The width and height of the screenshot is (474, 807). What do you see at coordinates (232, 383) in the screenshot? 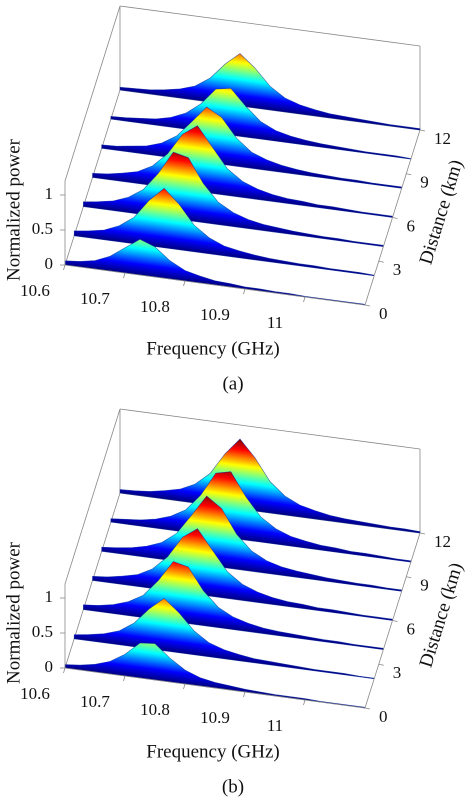
I see `caption: (a)` at bounding box center [232, 383].